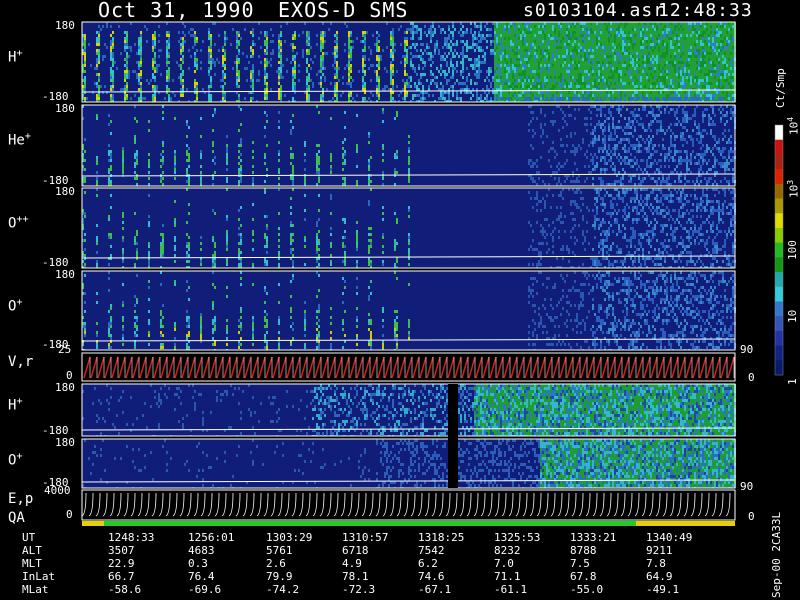 The width and height of the screenshot is (800, 600). Describe the element at coordinates (408, 410) in the screenshot. I see `panel-hlow-frame` at that location.